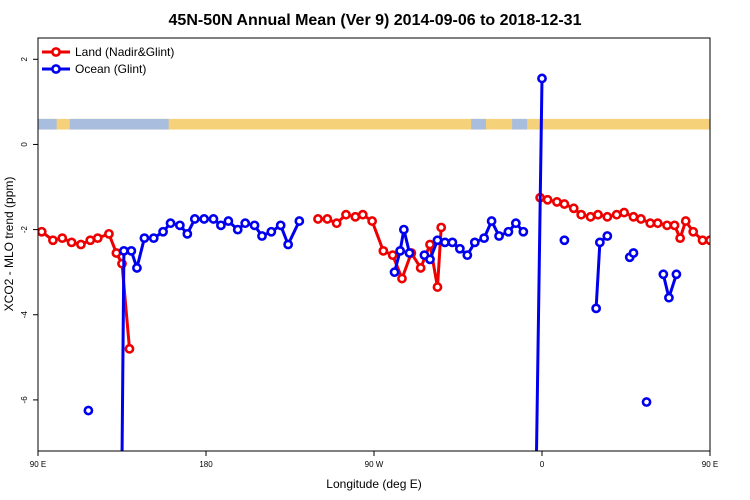  What do you see at coordinates (24, 144) in the screenshot?
I see `y-tick-label: 0` at bounding box center [24, 144].